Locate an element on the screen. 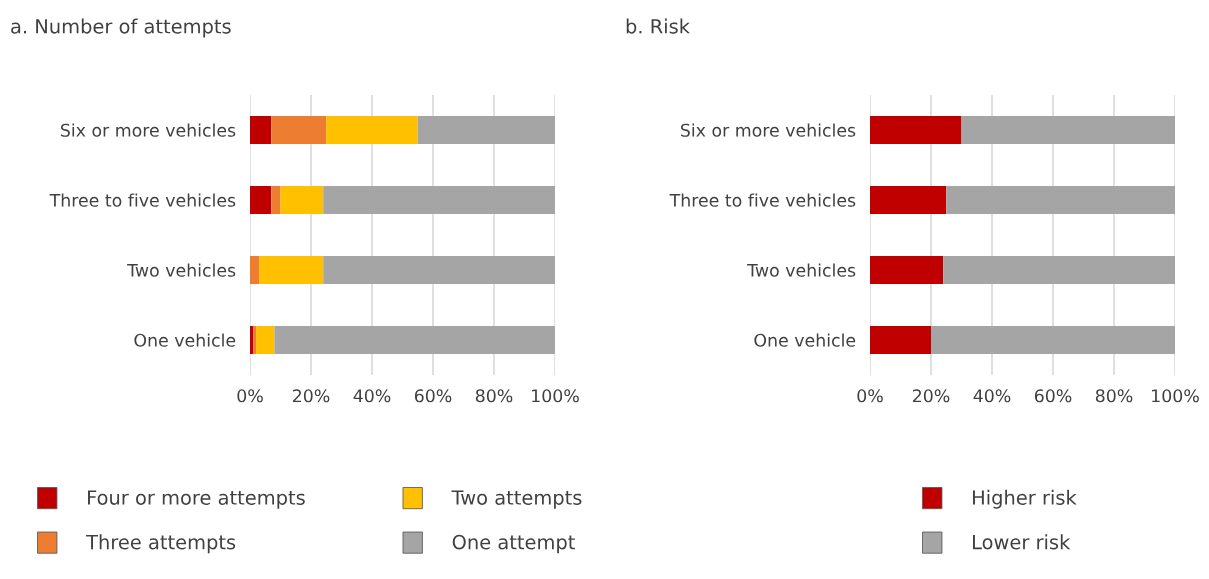  text: b. Risk is located at coordinates (658, 26).